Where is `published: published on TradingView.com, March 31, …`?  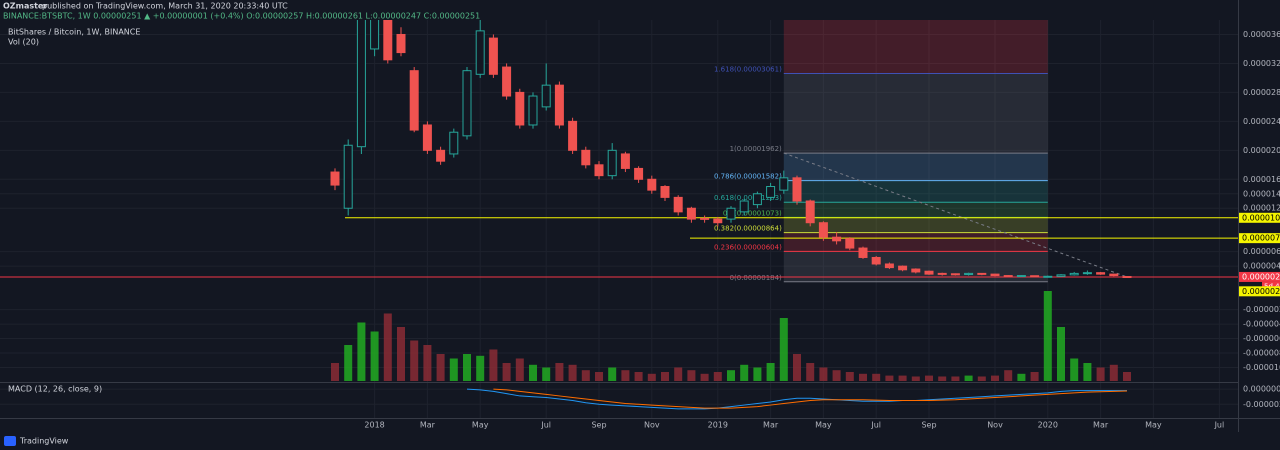 published: published on TradingView.com, March 31, … is located at coordinates (165, 6).